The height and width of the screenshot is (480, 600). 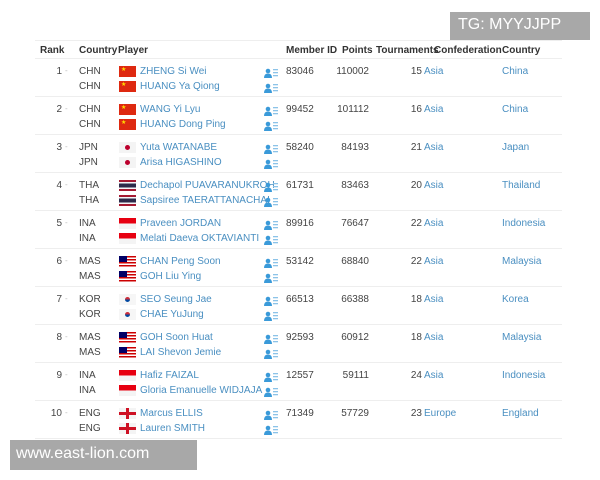 I want to click on tournaments: 18, so click(x=416, y=299).